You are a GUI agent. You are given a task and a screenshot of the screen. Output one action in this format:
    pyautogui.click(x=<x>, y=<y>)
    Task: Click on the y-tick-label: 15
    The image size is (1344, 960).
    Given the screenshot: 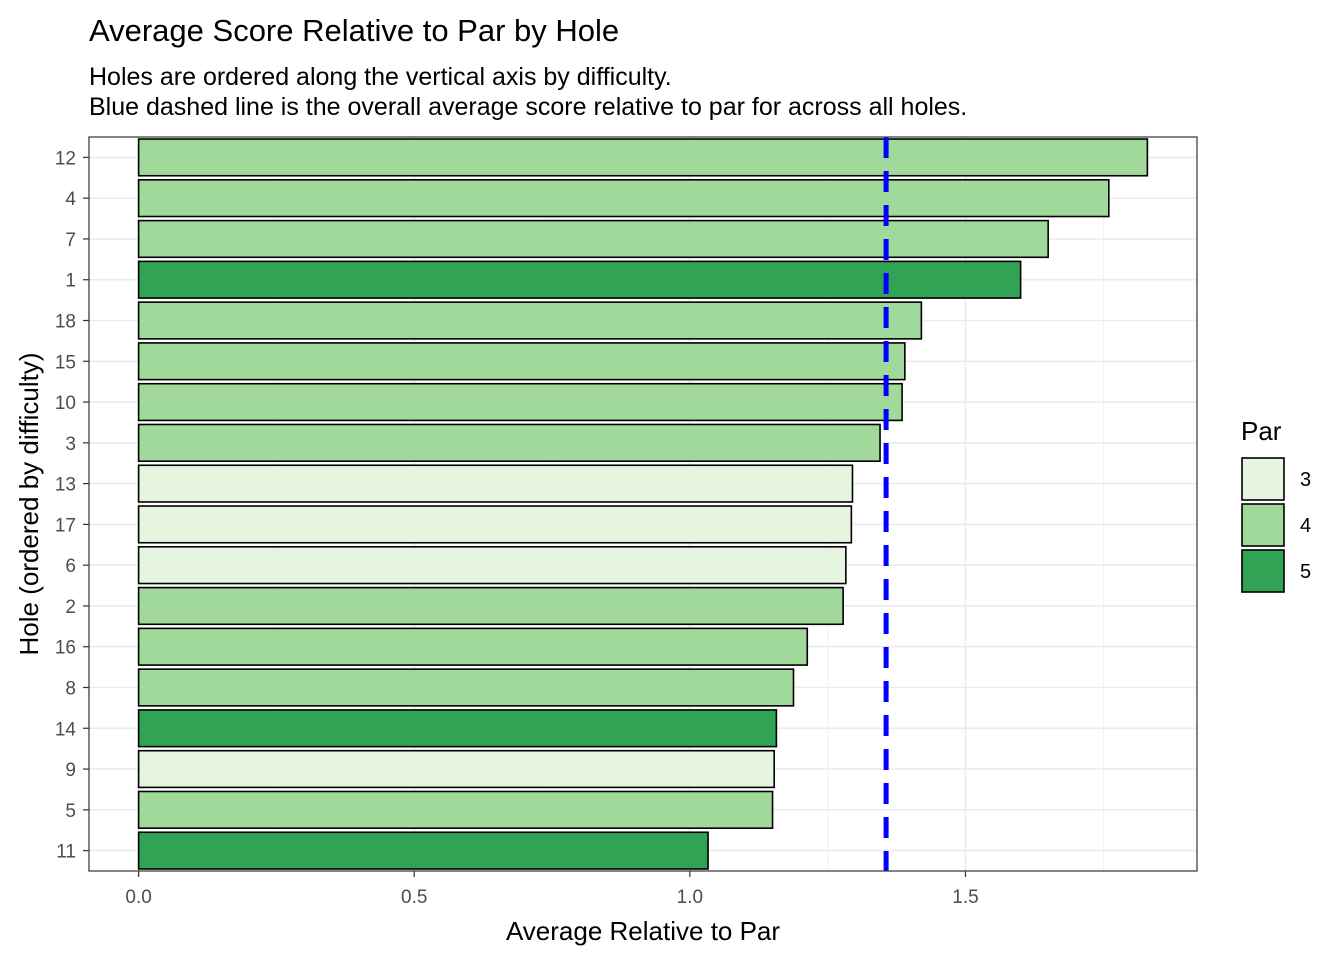 What is the action you would take?
    pyautogui.click(x=65, y=362)
    